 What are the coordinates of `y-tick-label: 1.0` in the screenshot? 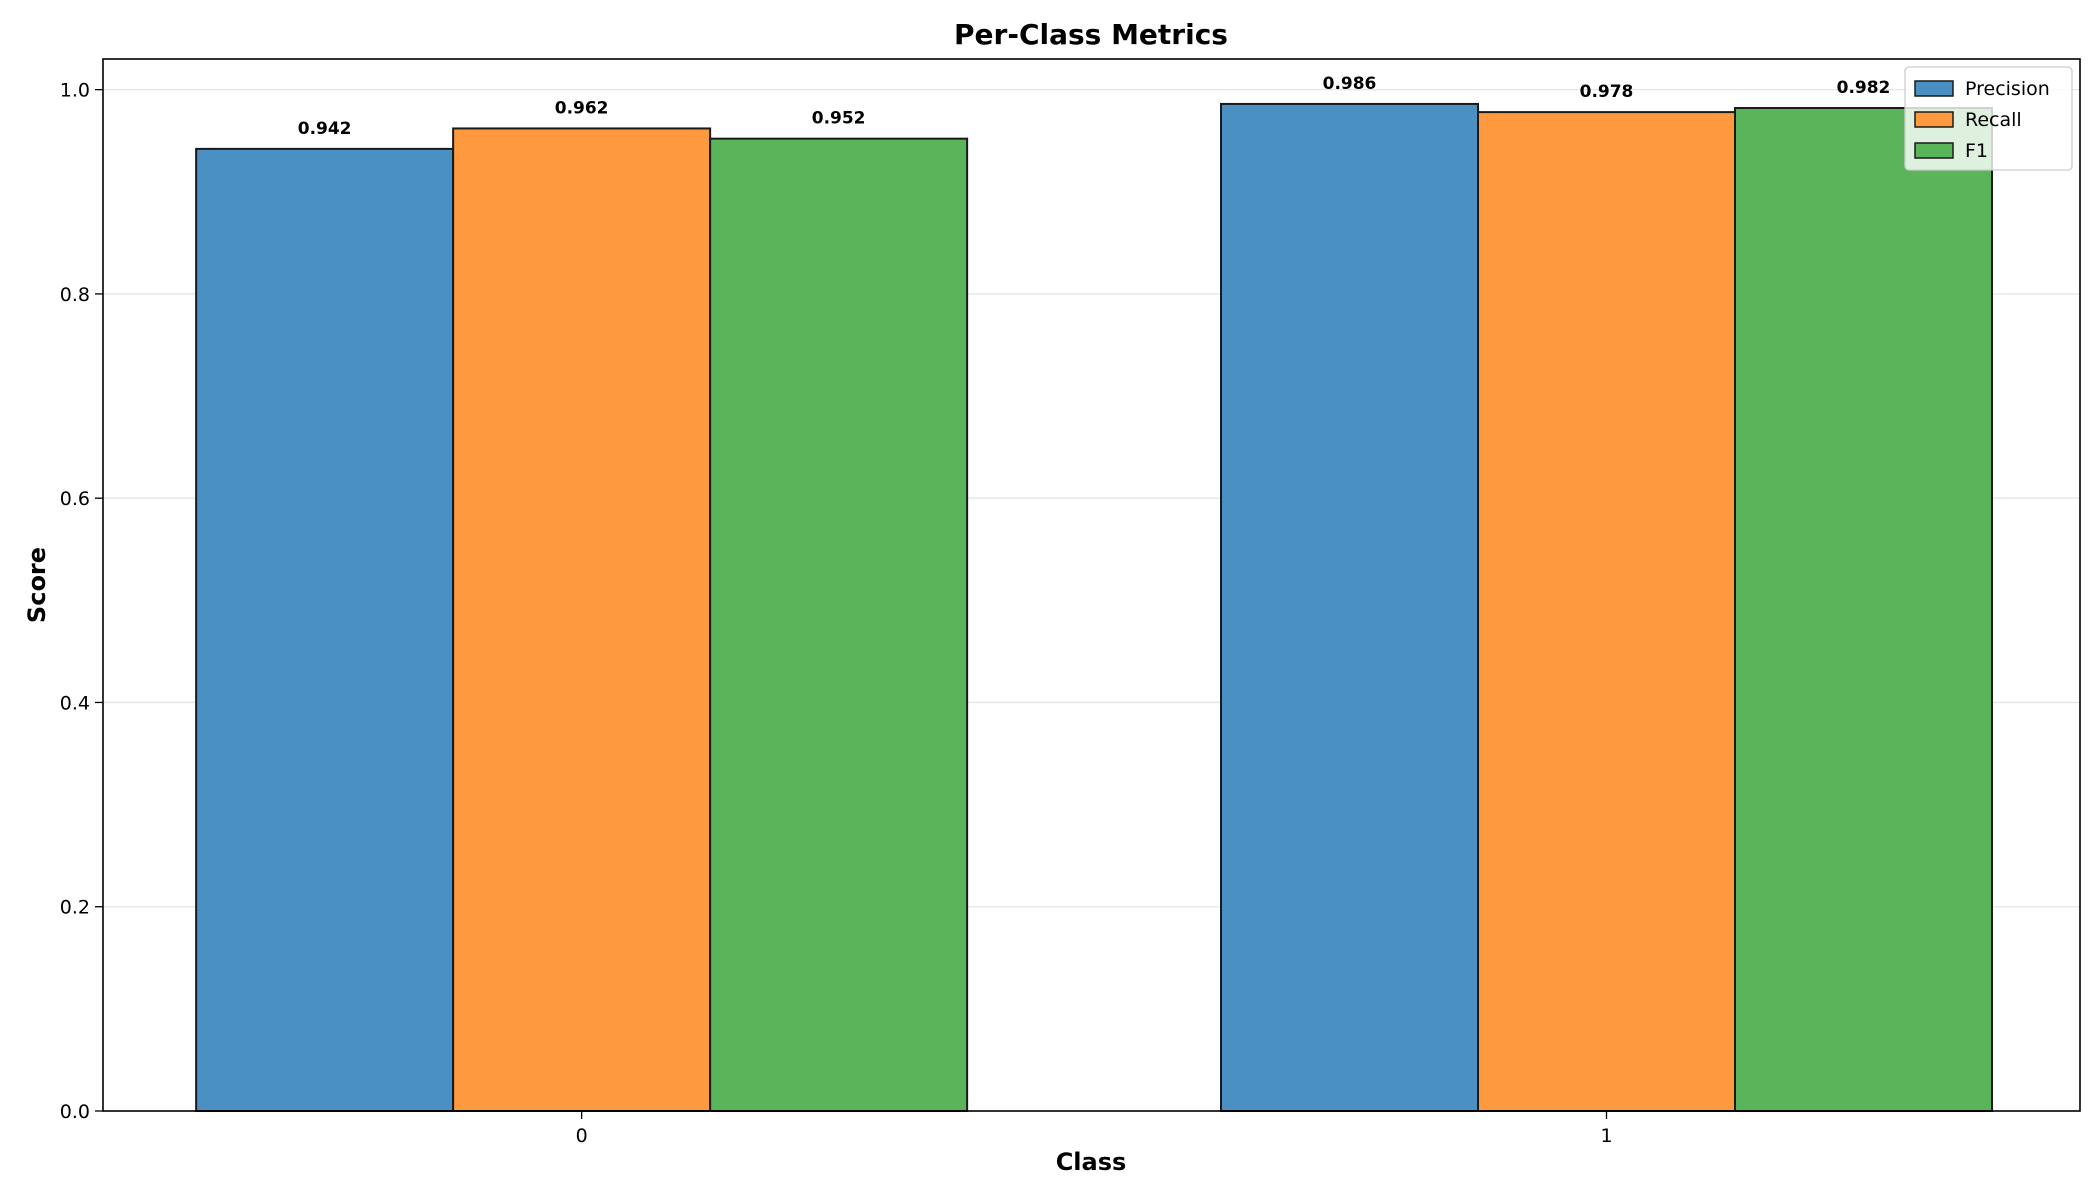 It's located at (75, 91).